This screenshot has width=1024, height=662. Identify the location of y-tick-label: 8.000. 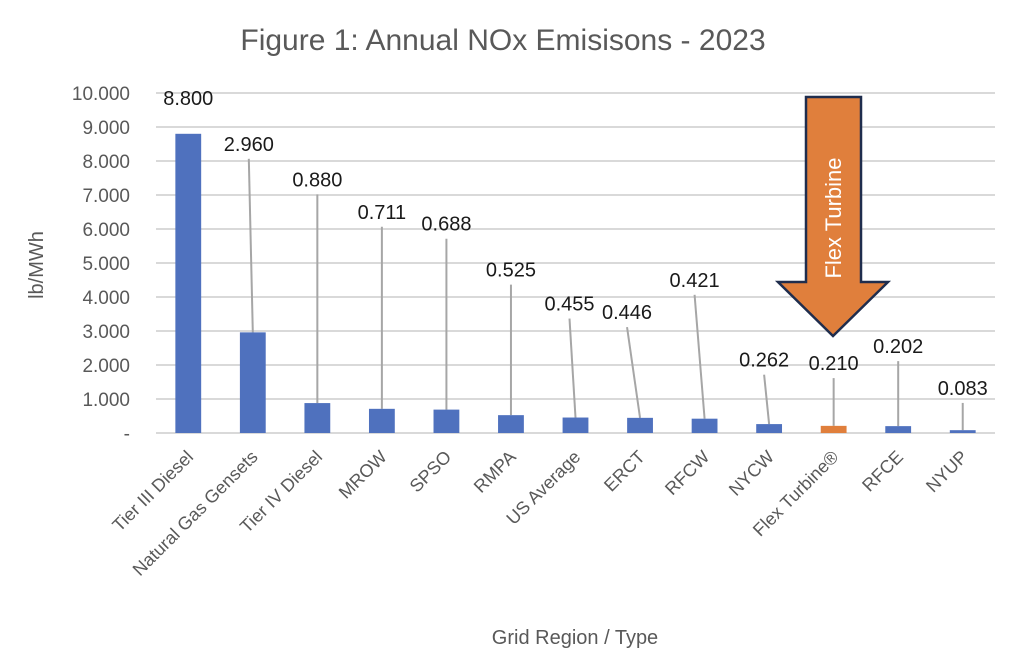
(106, 162).